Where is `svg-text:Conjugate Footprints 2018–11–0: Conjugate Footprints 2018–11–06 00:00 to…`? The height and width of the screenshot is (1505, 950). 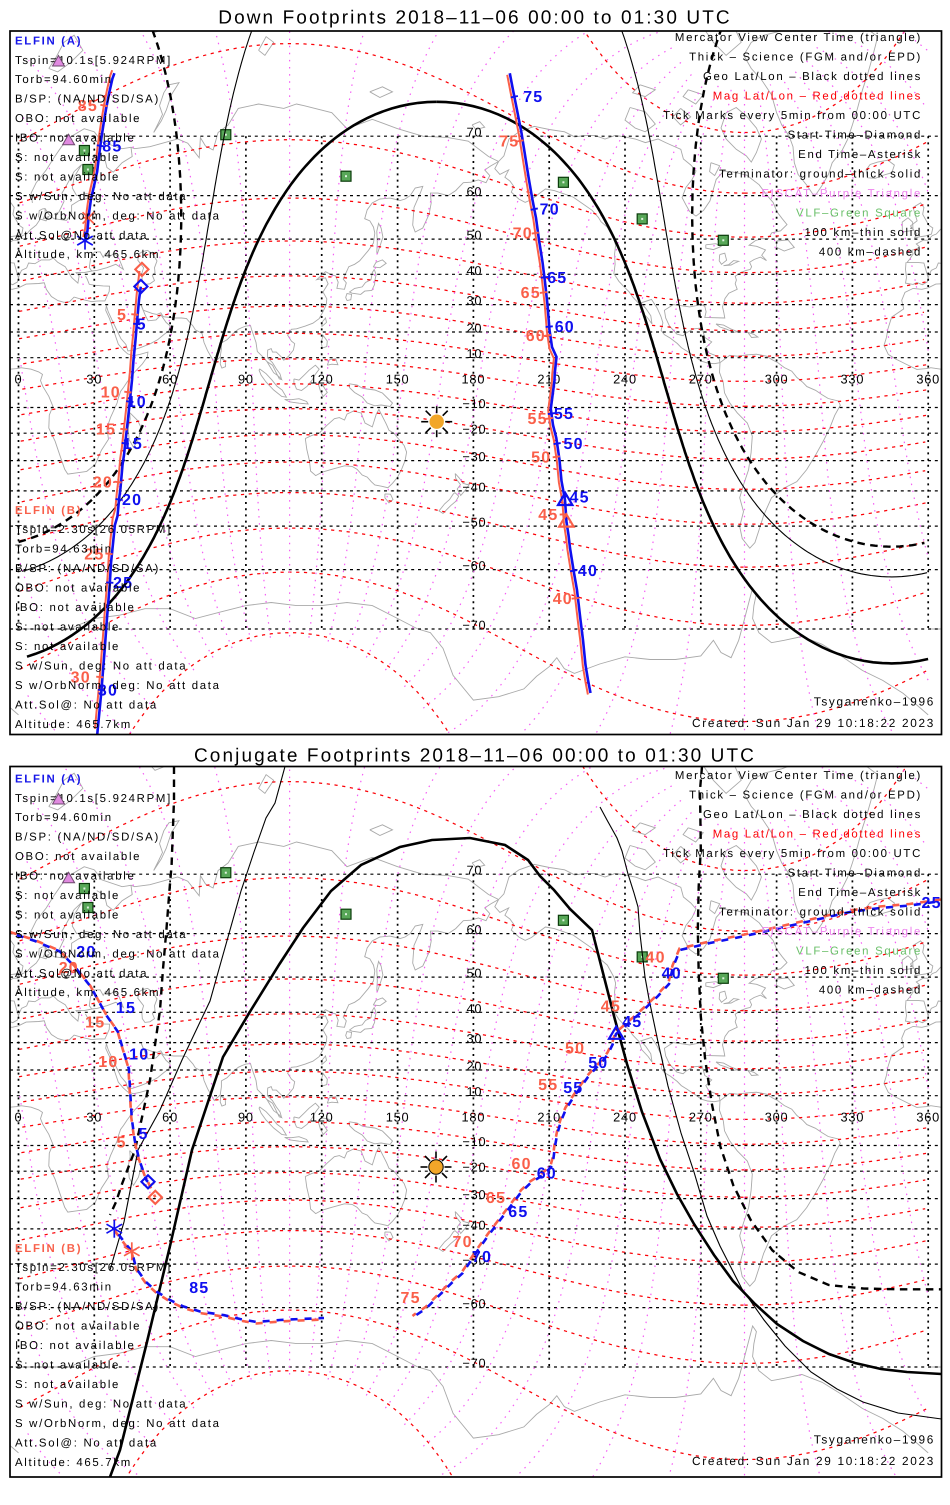
svg-text:Conjugate Footprints 2018–11–0: Conjugate Footprints 2018–11–06 00:00 to… is located at coordinates (475, 756).